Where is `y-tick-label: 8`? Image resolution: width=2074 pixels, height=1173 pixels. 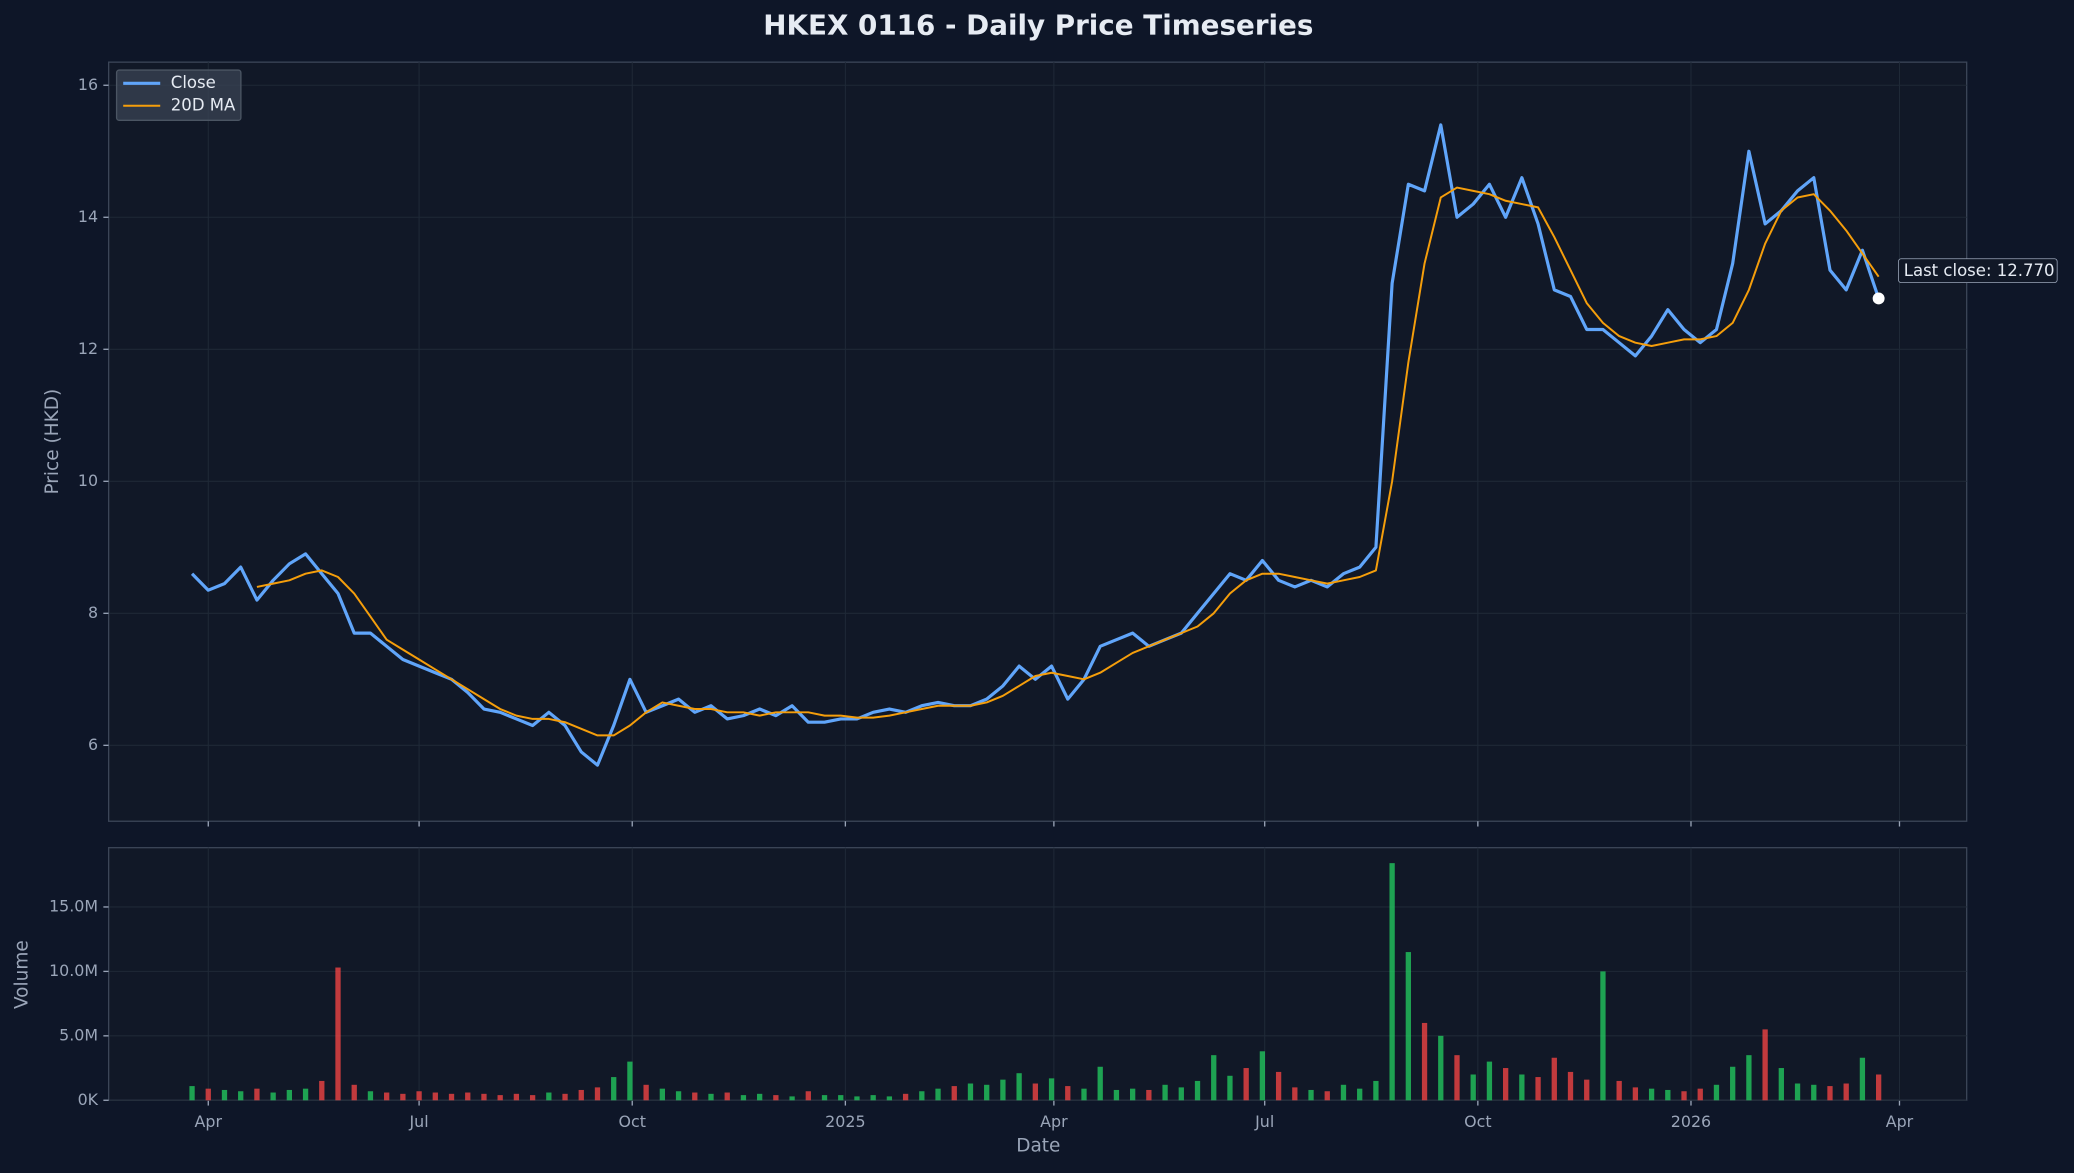
y-tick-label: 8 is located at coordinates (93, 612).